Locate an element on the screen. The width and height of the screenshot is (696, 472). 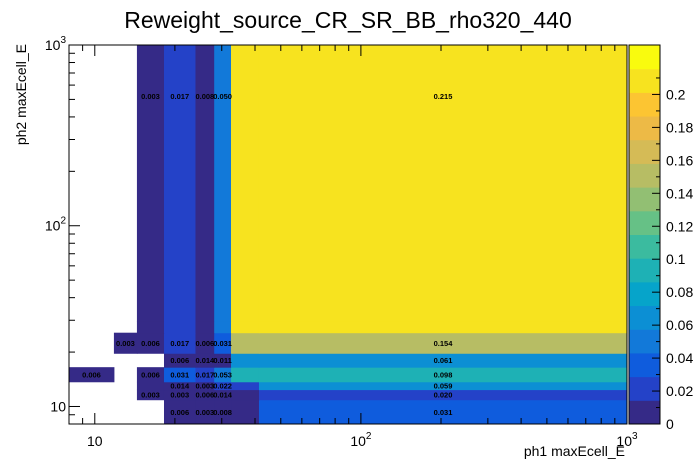
colorbar-tick-label: 0.16 is located at coordinates (679, 160).